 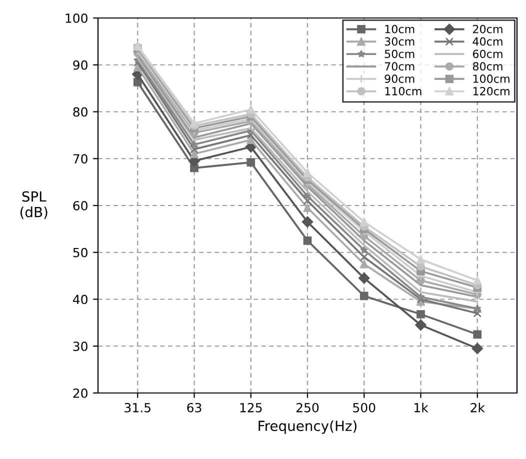 What do you see at coordinates (491, 78) in the screenshot?
I see `legend-label: 100cm` at bounding box center [491, 78].